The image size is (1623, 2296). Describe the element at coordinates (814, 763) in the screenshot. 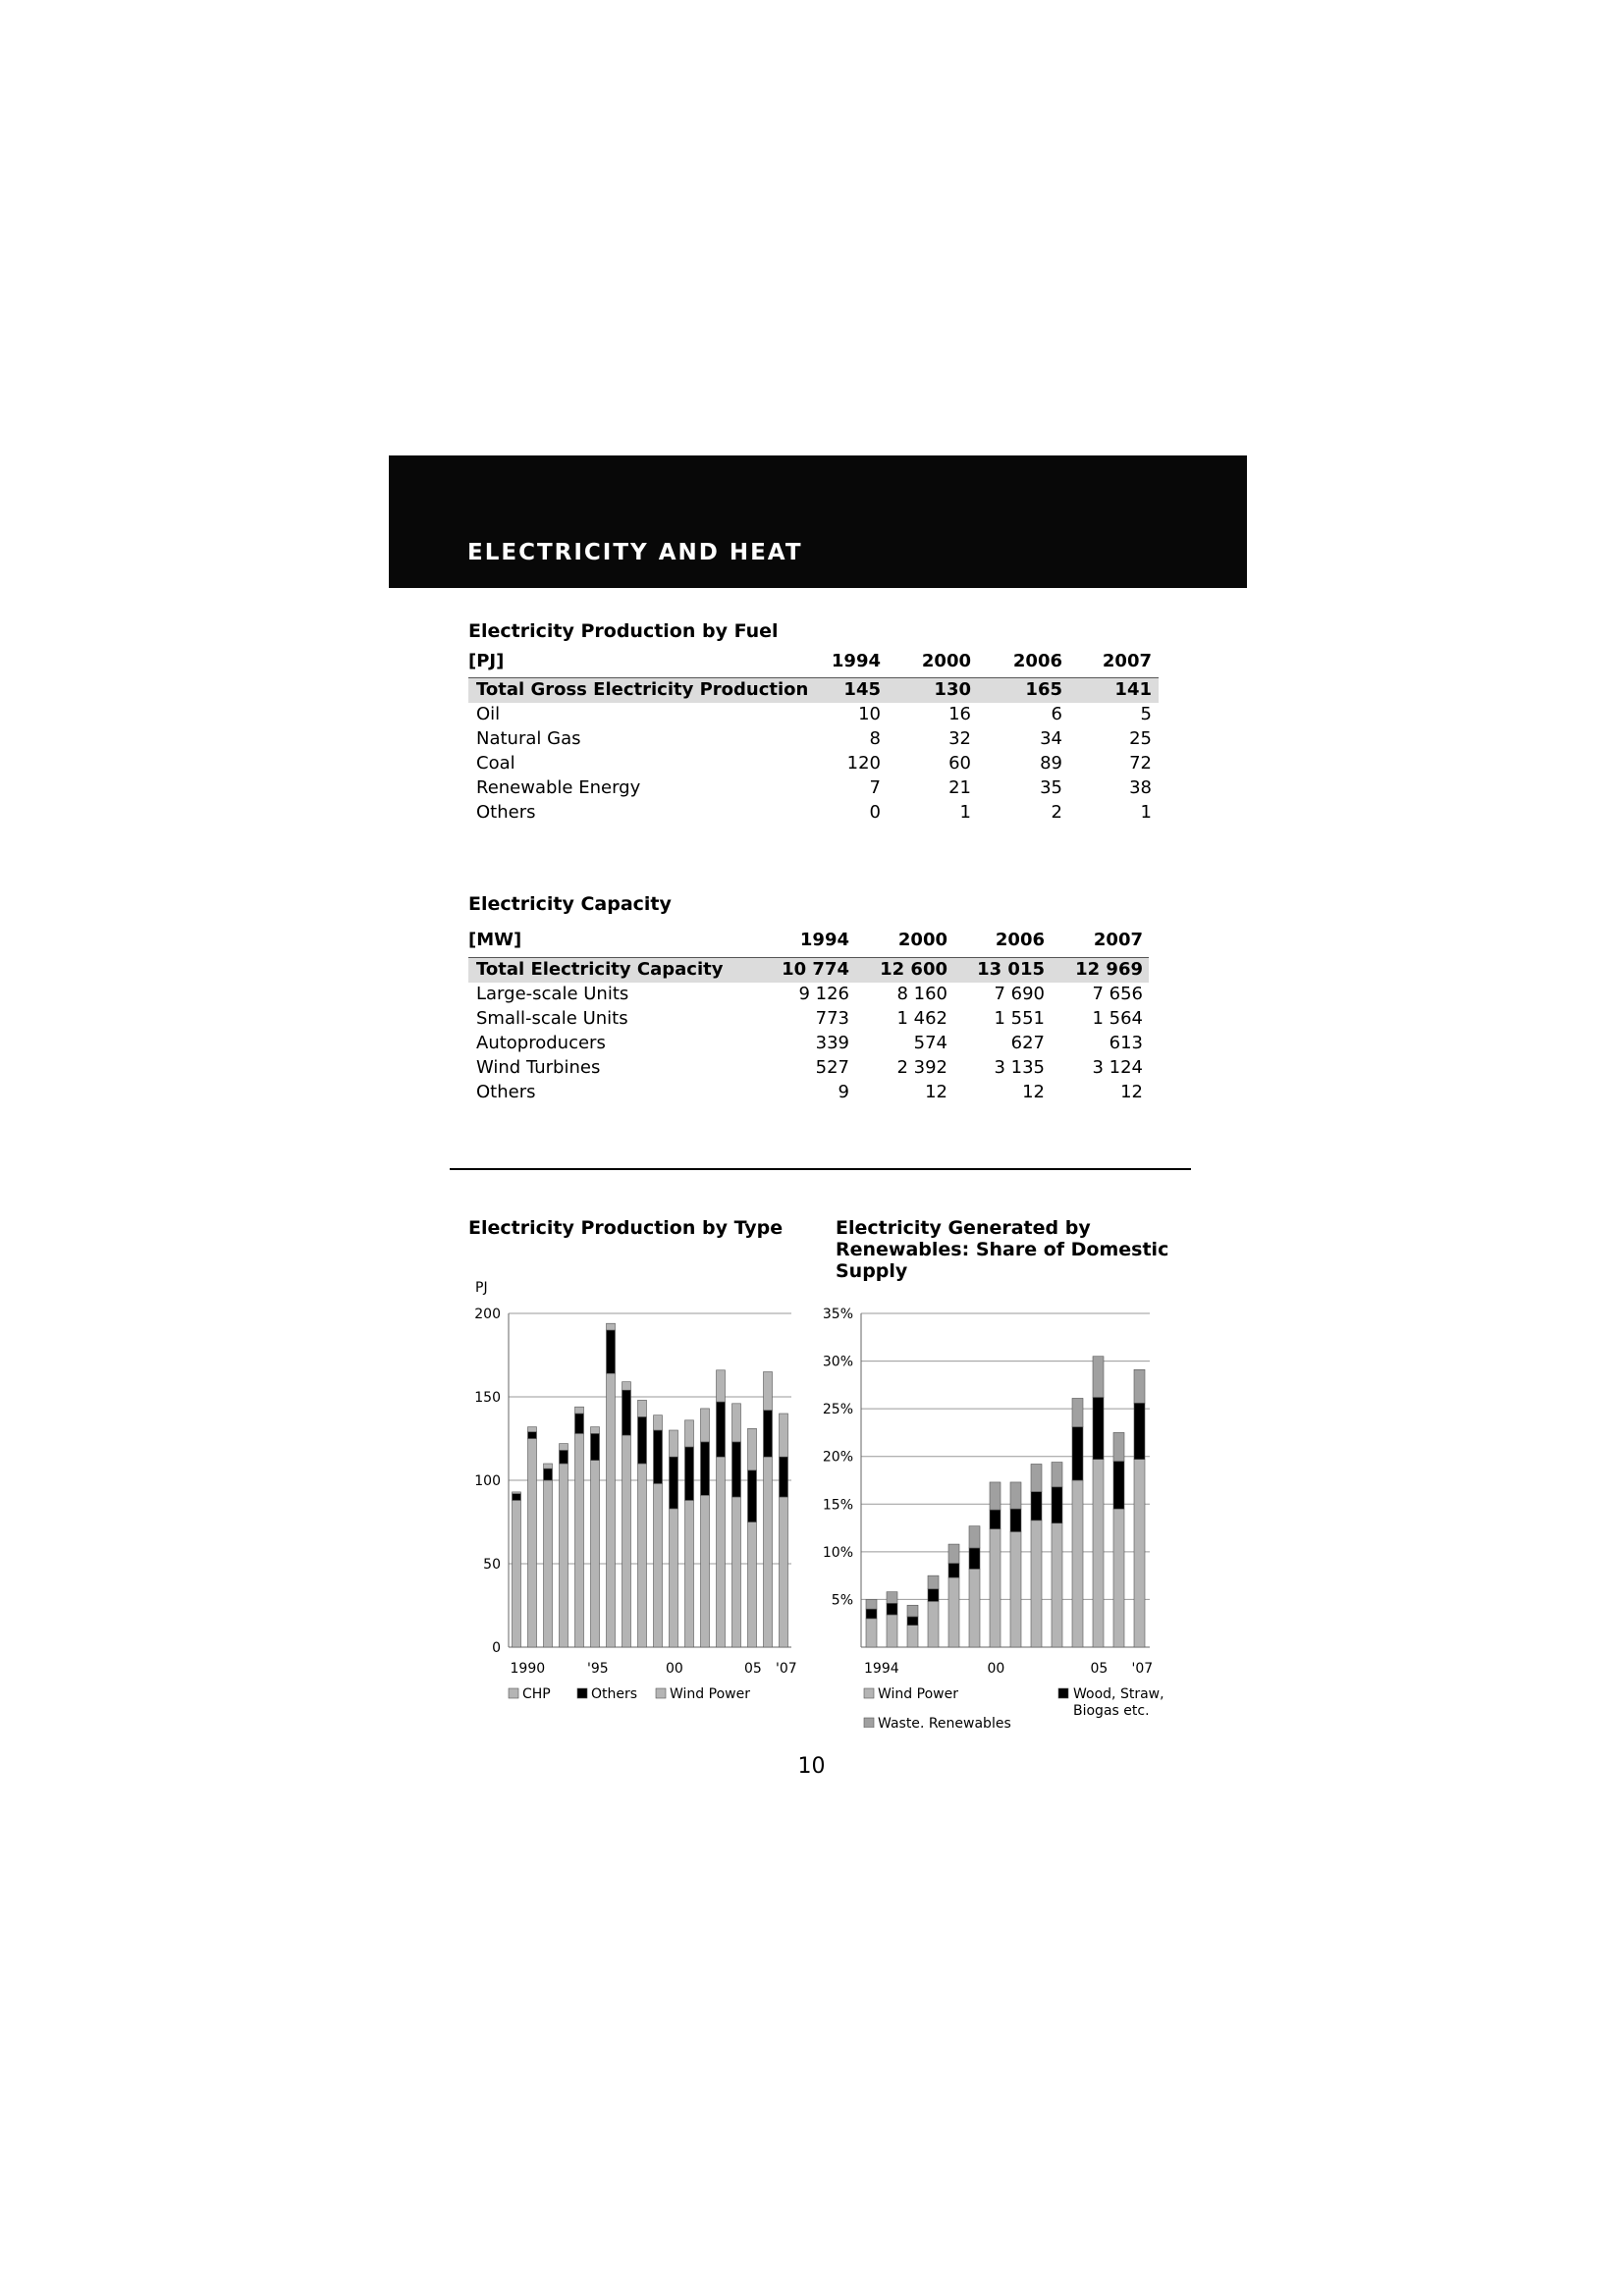

I see `table-row: Coal 120 60 89 72` at that location.